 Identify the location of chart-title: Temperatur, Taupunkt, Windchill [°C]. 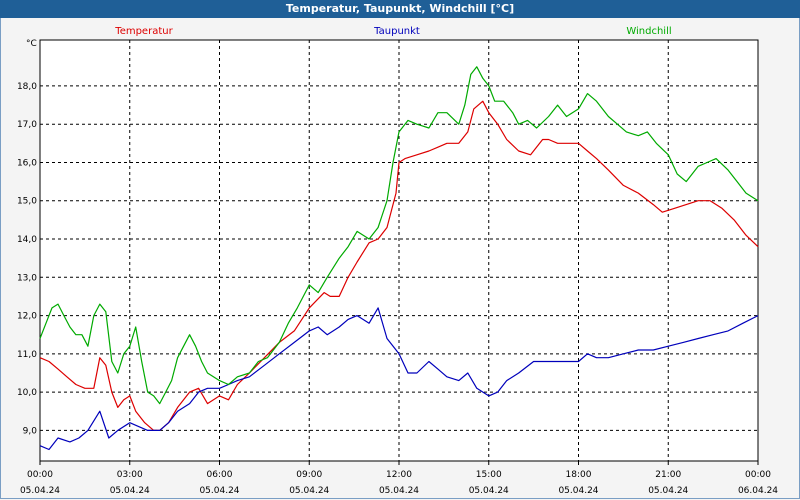
(400, 9).